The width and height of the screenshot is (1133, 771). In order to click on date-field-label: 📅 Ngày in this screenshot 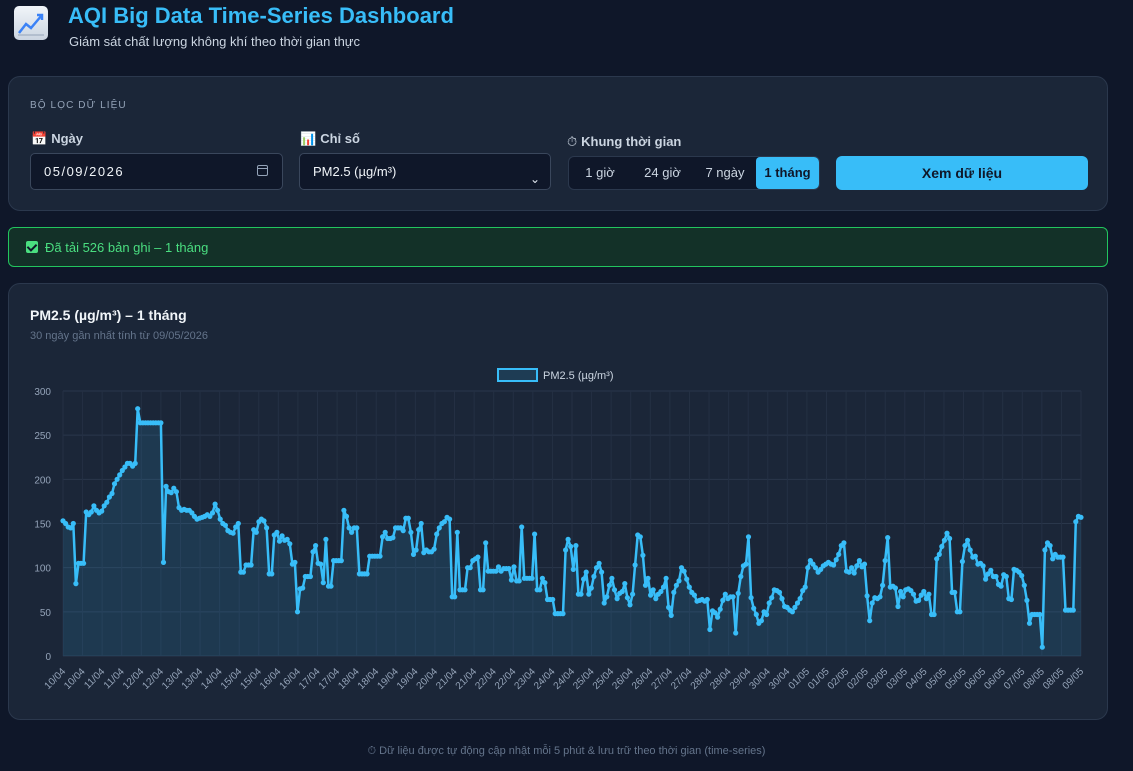, I will do `click(57, 138)`.